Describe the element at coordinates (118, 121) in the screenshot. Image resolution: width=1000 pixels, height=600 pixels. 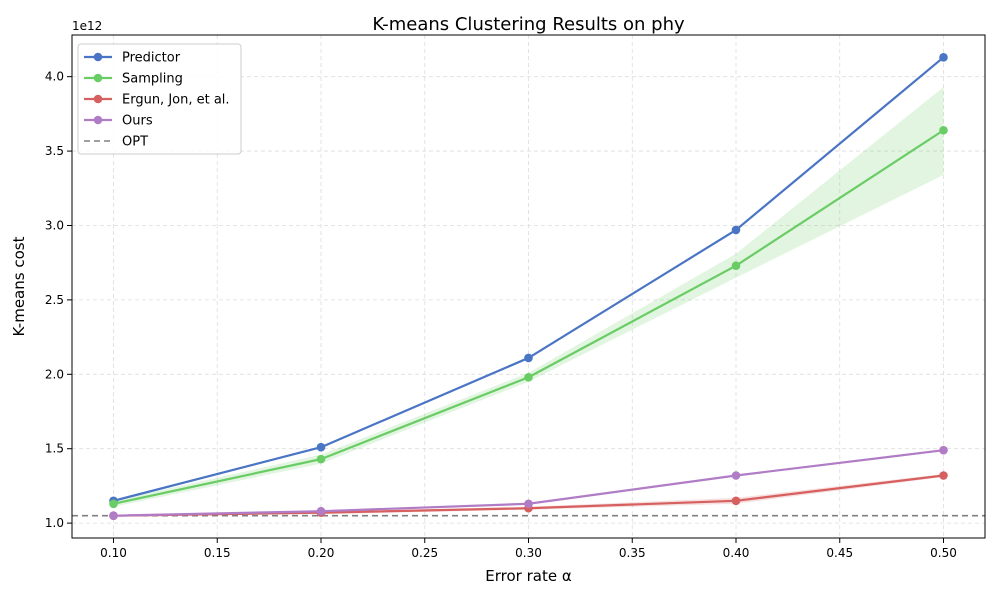
I see `legend-item: Ours` at that location.